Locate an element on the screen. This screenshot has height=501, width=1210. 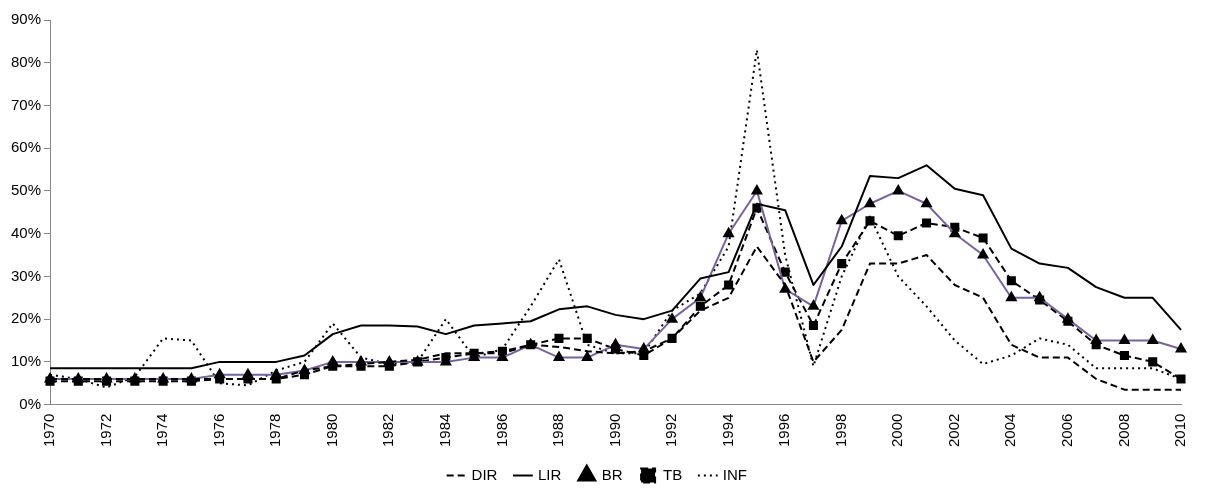
x-tick-label: 2008 is located at coordinates (1123, 430).